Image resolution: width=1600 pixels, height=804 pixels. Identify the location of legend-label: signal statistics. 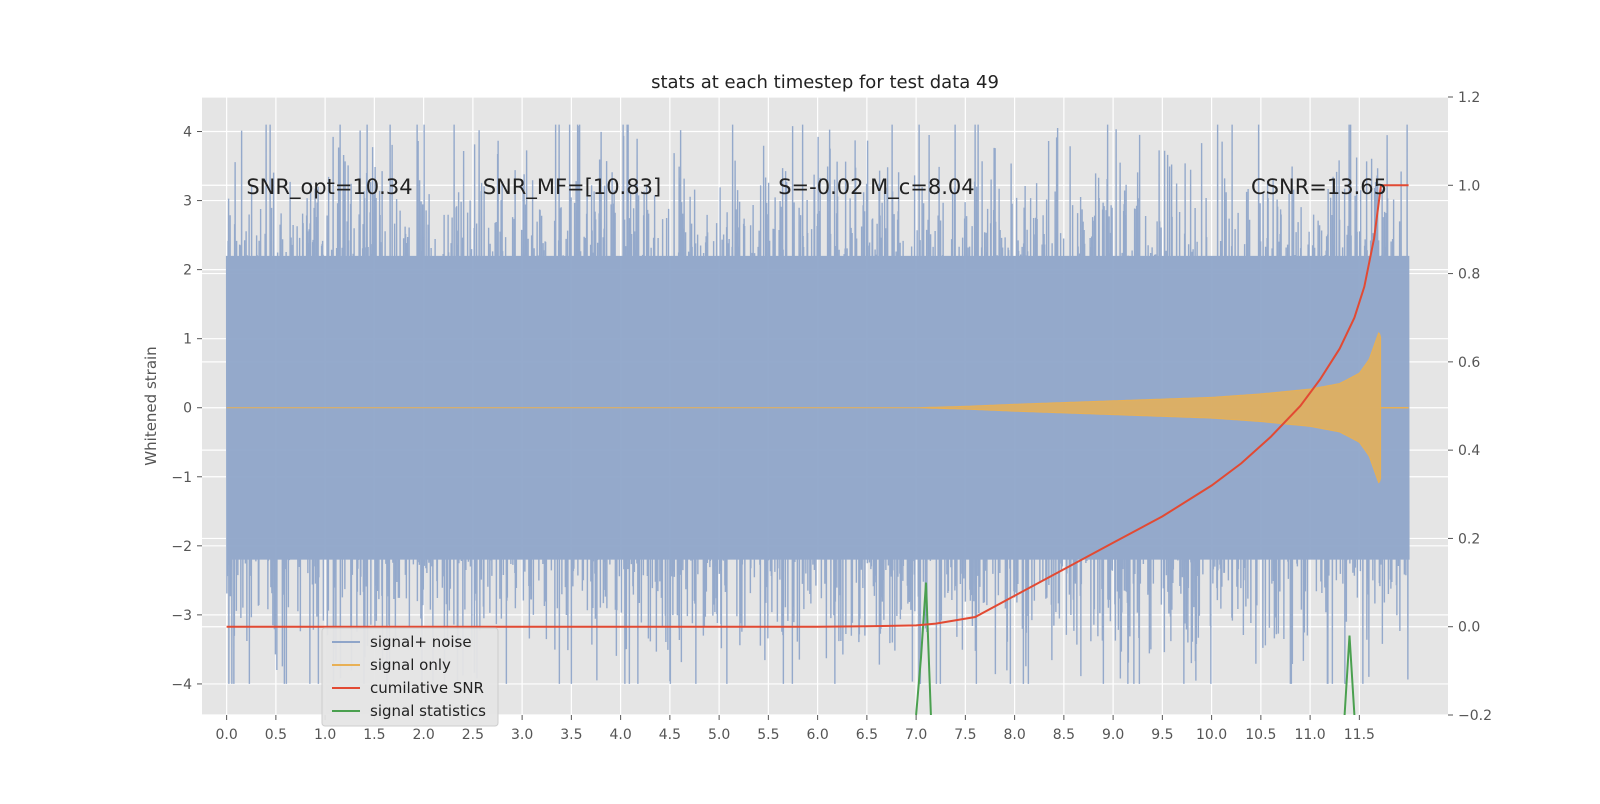
(428, 711).